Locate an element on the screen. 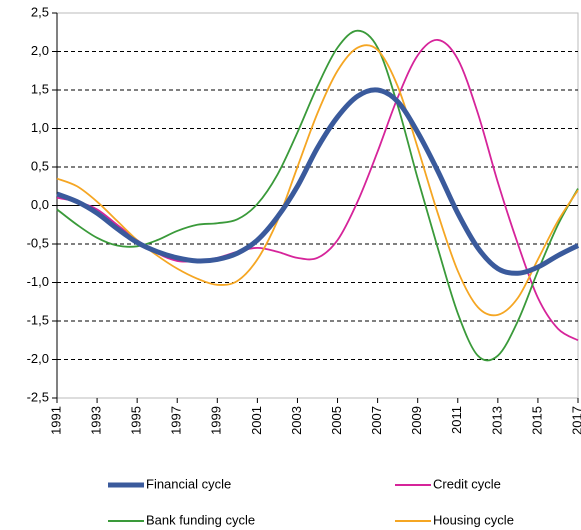 This screenshot has width=581, height=530. x-tick-label: 2001 is located at coordinates (256, 420).